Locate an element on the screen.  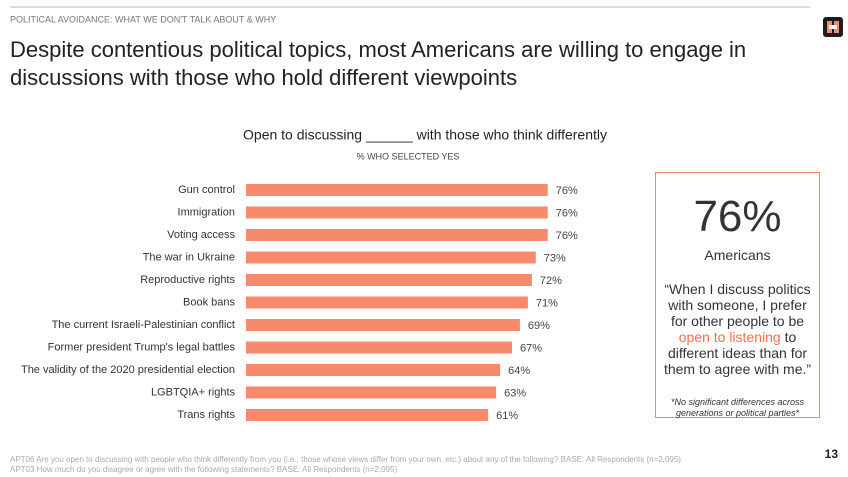
category-label: LGBTQIA+ rights is located at coordinates (193, 392).